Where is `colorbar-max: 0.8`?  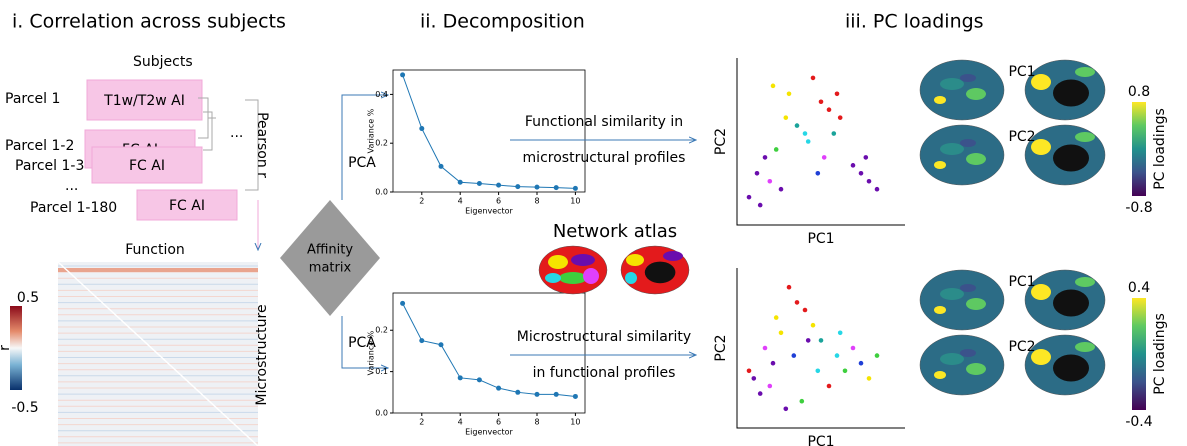 colorbar-max: 0.8 is located at coordinates (1139, 92).